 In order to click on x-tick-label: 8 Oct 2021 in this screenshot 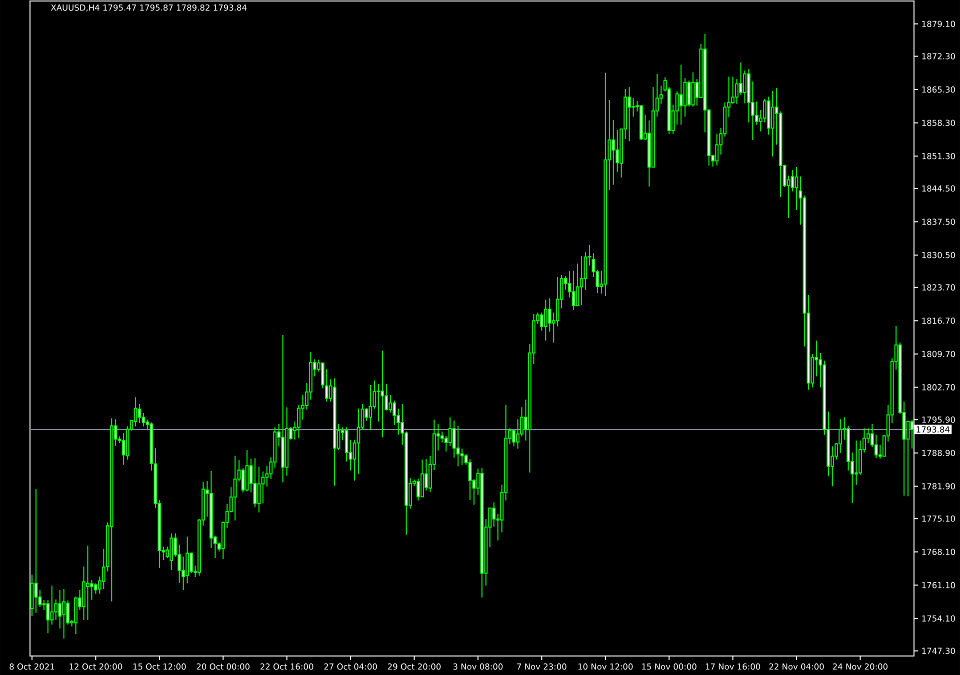, I will do `click(32, 666)`.